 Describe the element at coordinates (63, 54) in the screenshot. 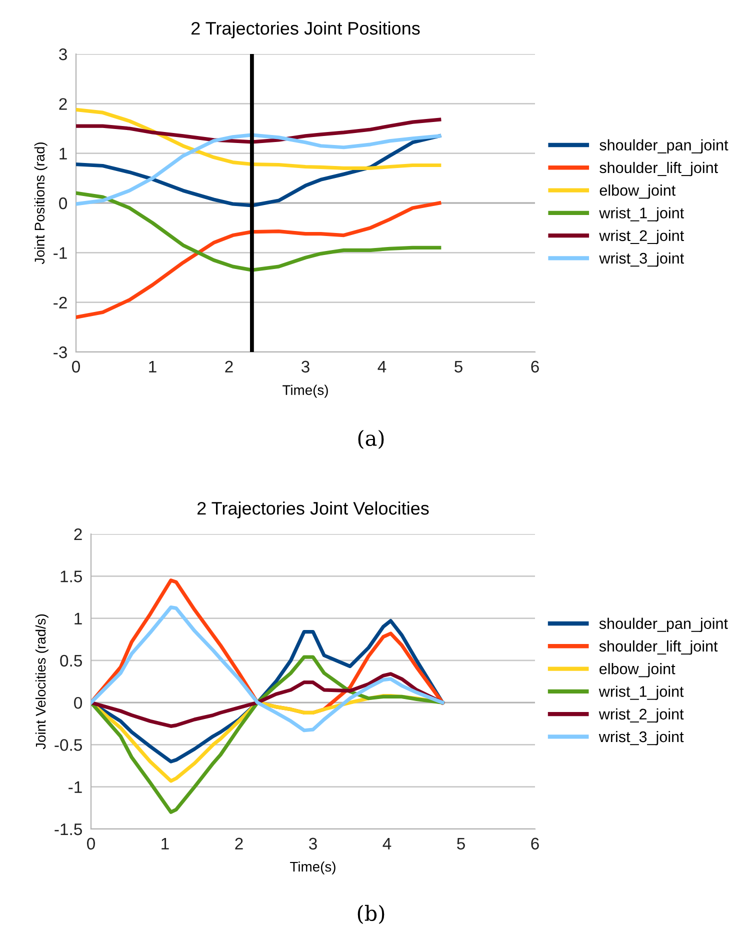

I see `y-tick-label: 3` at that location.